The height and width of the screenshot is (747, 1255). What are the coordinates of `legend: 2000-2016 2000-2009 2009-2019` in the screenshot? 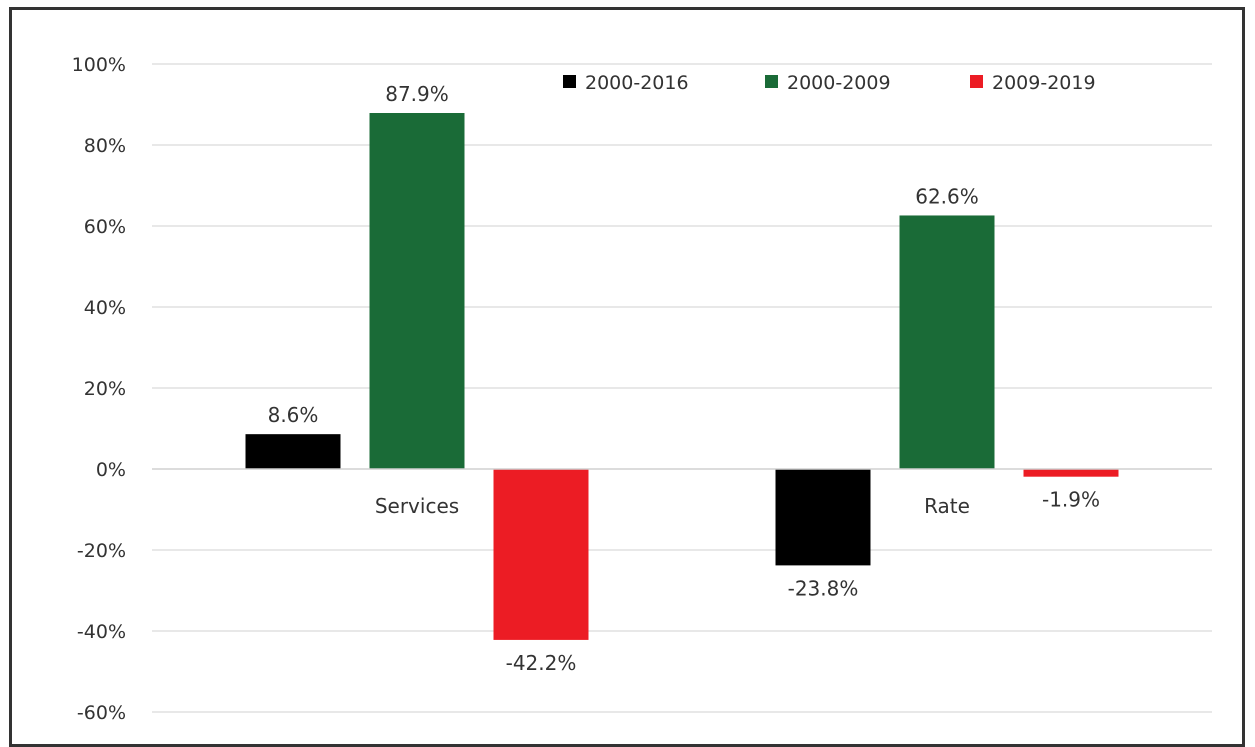 It's located at (829, 83).